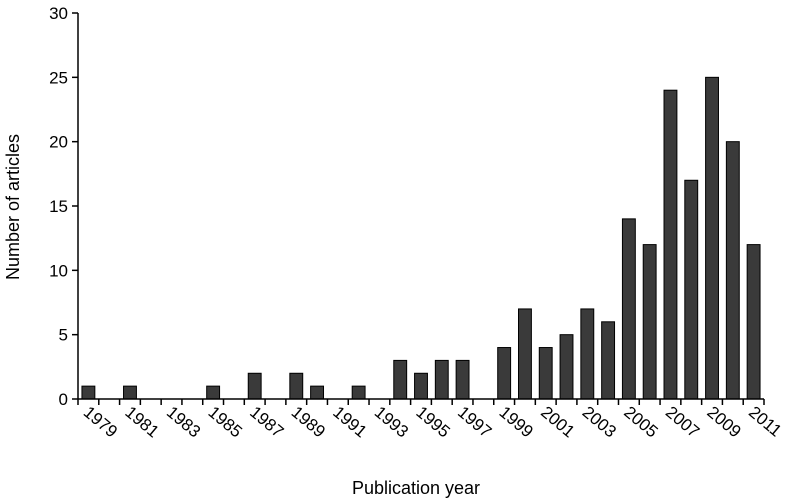 The width and height of the screenshot is (794, 501). I want to click on bar-1994, so click(400, 379).